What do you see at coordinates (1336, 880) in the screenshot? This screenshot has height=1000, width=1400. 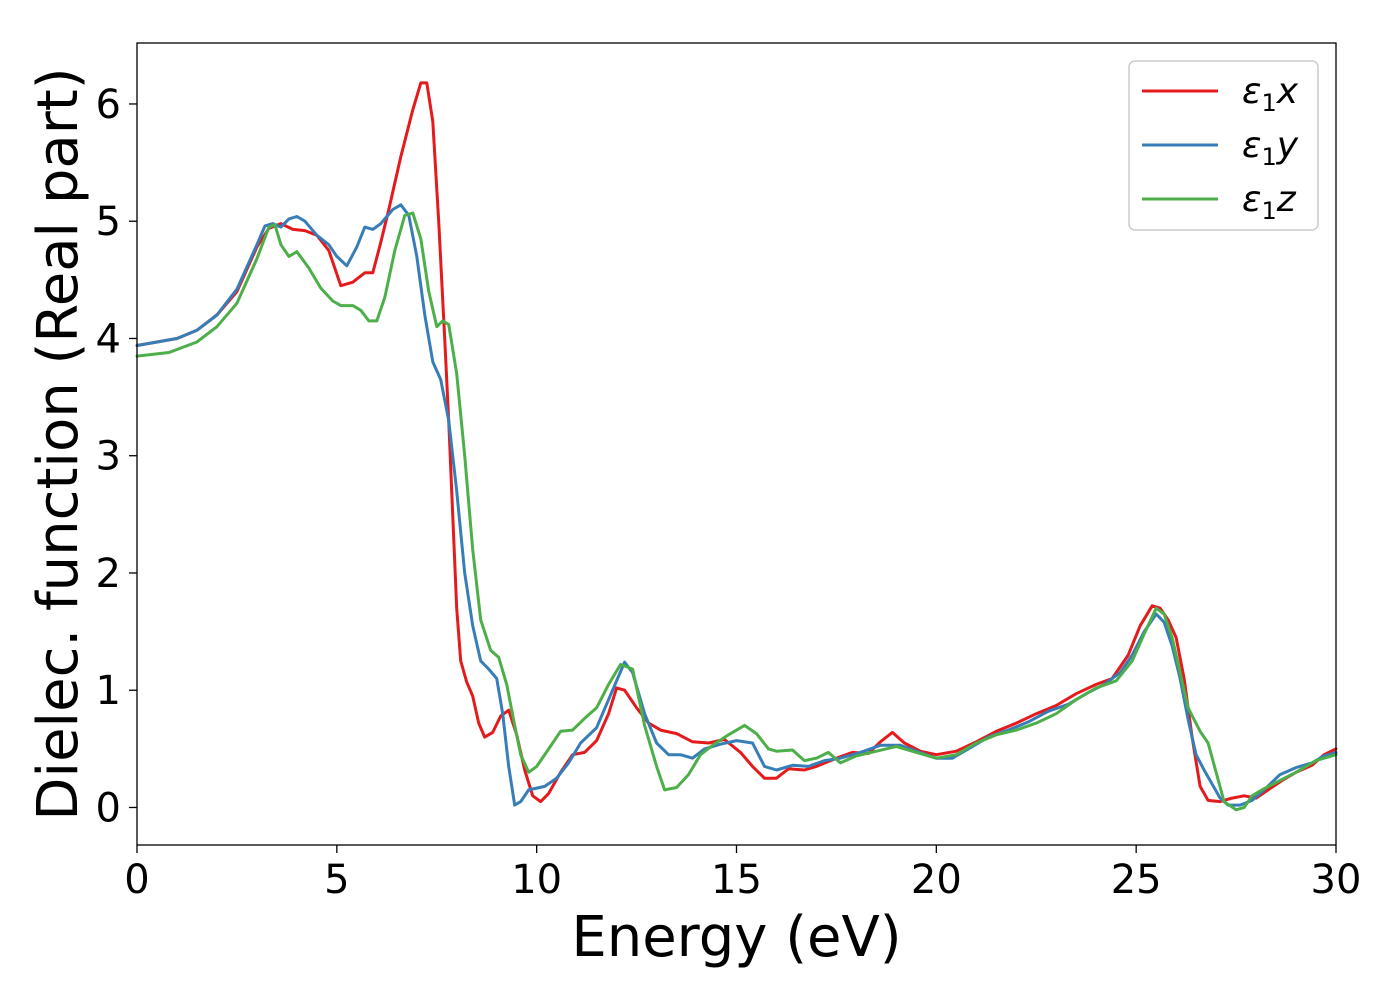 I see `x-tick-label: 30` at bounding box center [1336, 880].